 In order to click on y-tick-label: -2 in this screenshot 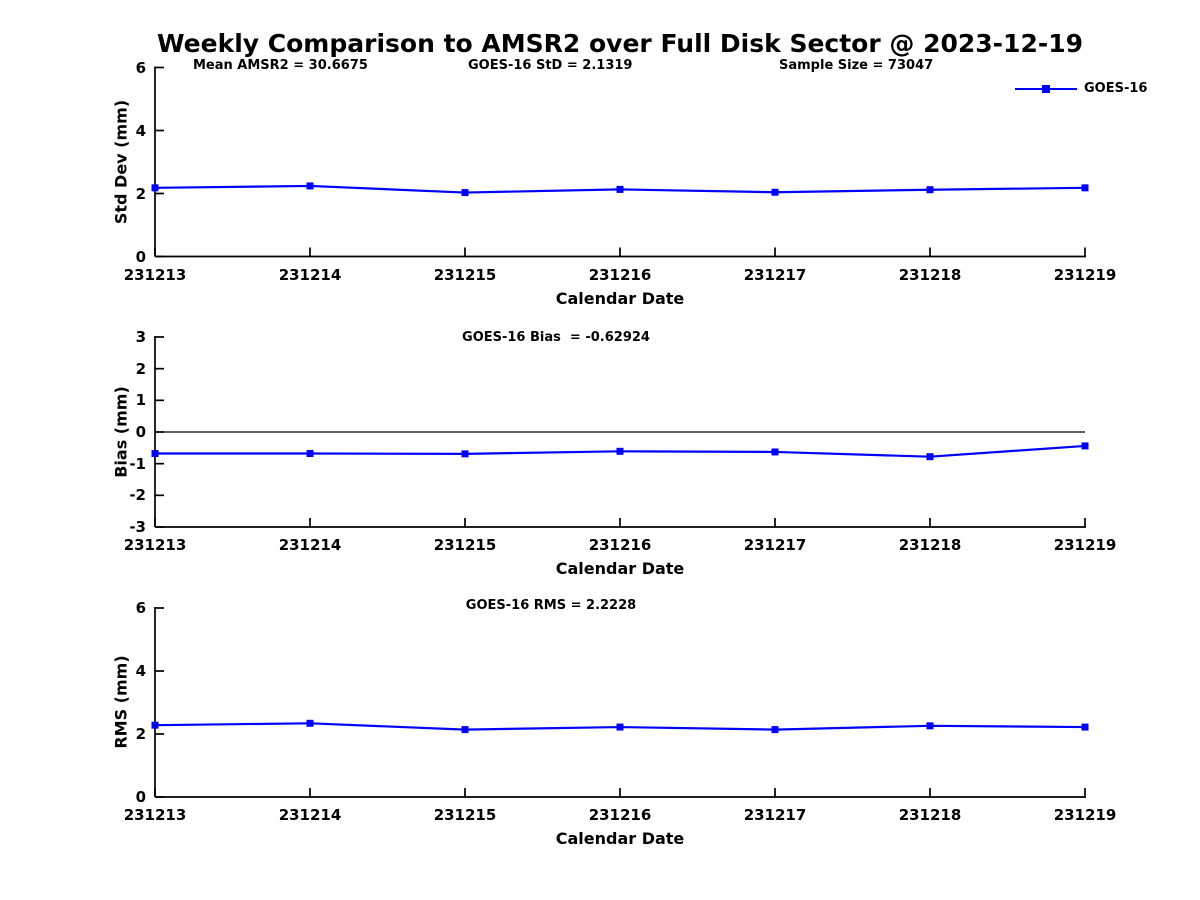, I will do `click(137, 495)`.